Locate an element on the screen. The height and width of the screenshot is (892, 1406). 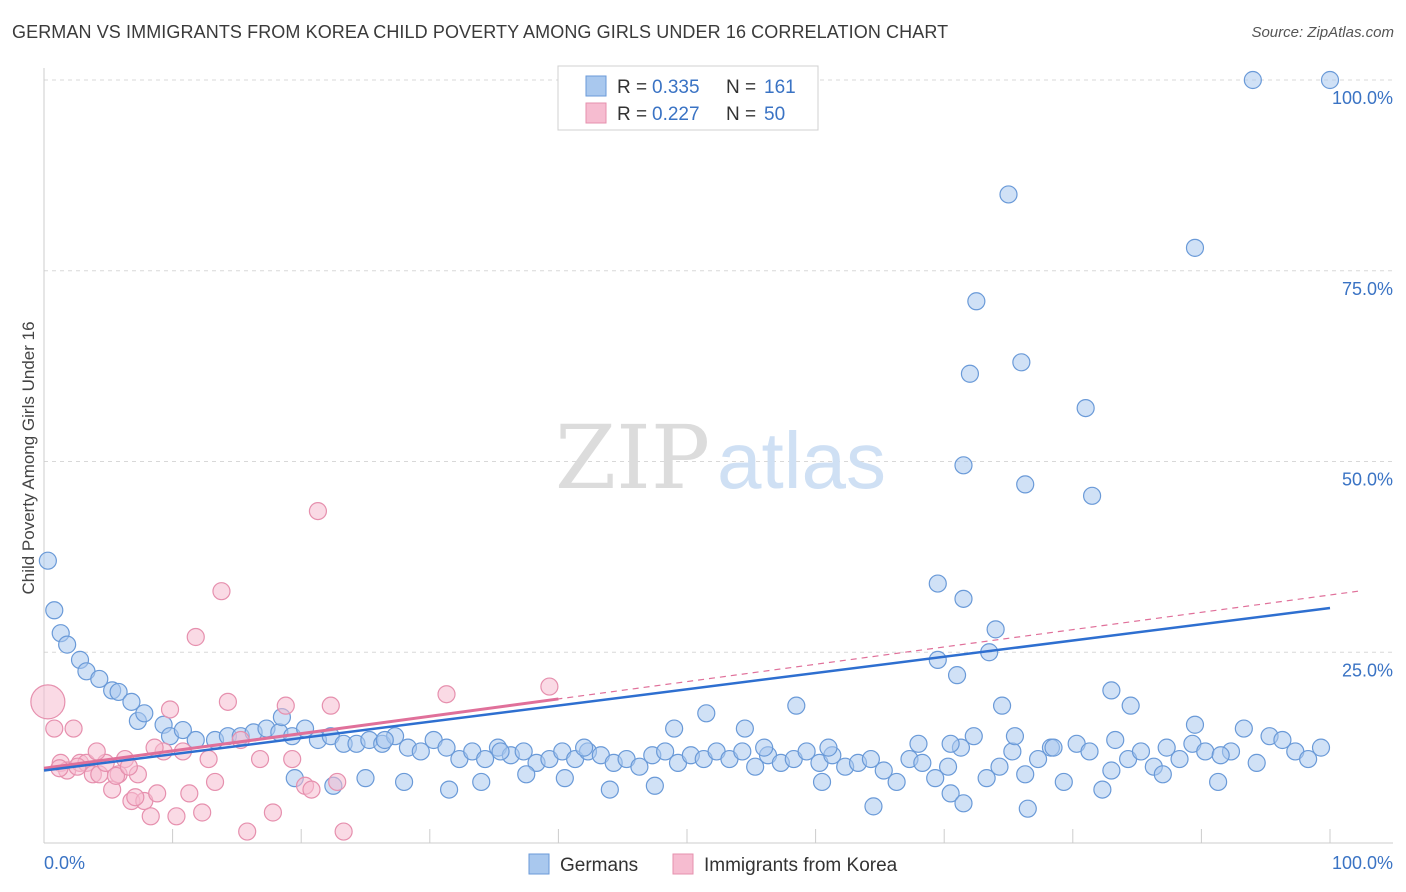
bottom-legend-germans: Germans is located at coordinates (599, 865).